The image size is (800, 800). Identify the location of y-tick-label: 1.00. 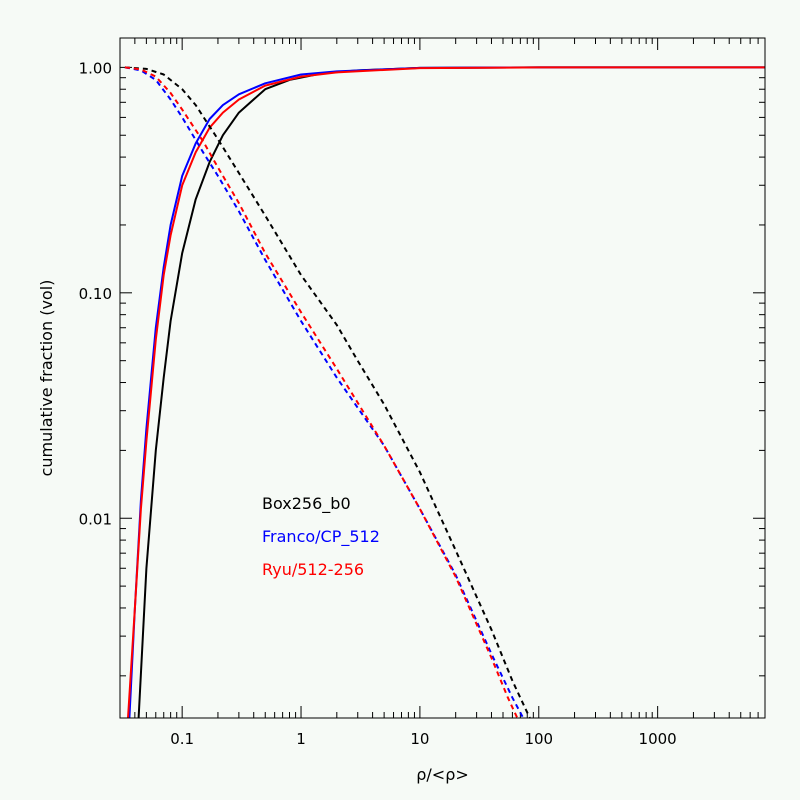
(95, 68).